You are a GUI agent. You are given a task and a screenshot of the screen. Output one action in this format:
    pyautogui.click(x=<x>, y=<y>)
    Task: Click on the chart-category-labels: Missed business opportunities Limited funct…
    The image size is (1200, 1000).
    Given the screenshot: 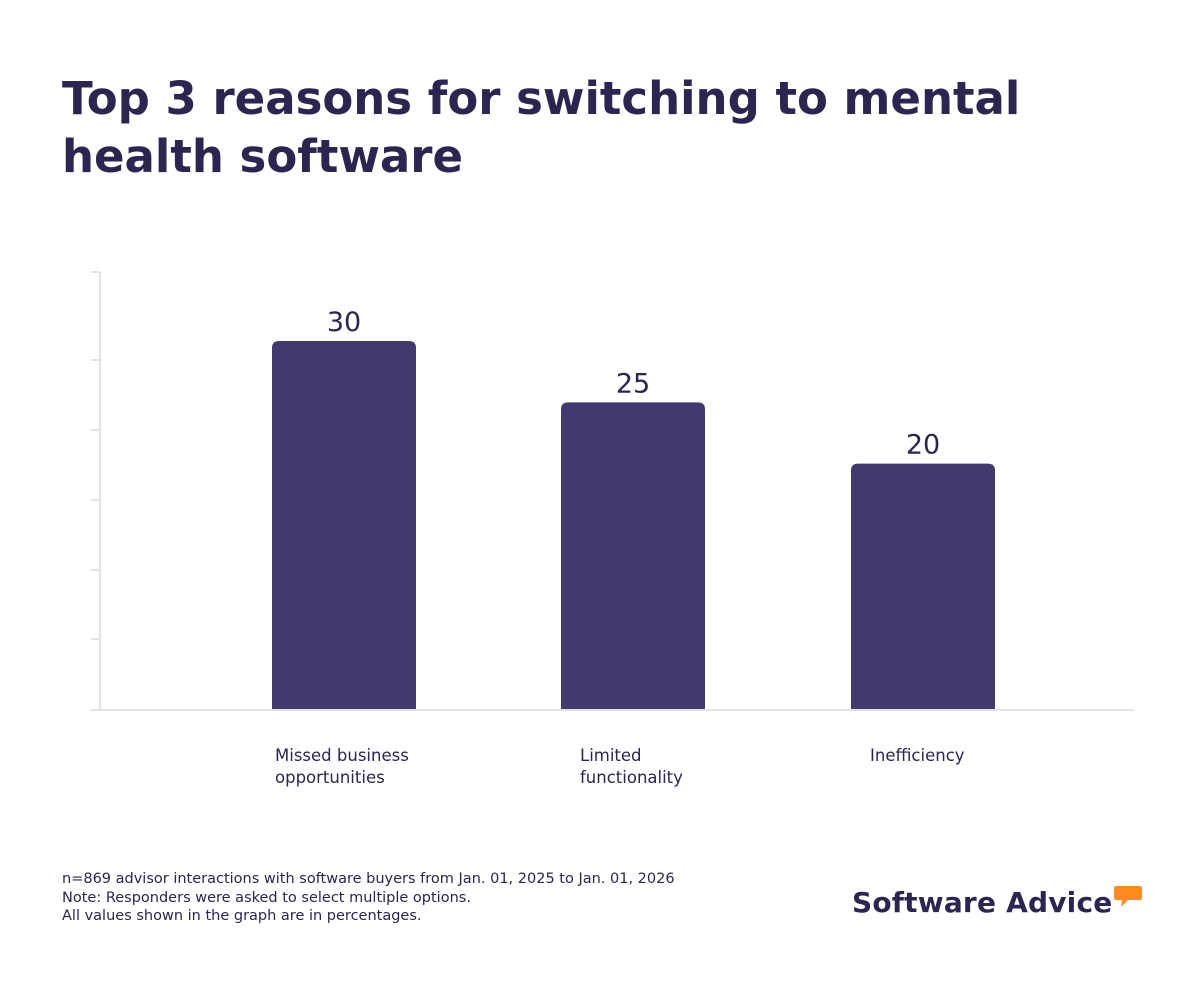 What is the action you would take?
    pyautogui.click(x=620, y=766)
    